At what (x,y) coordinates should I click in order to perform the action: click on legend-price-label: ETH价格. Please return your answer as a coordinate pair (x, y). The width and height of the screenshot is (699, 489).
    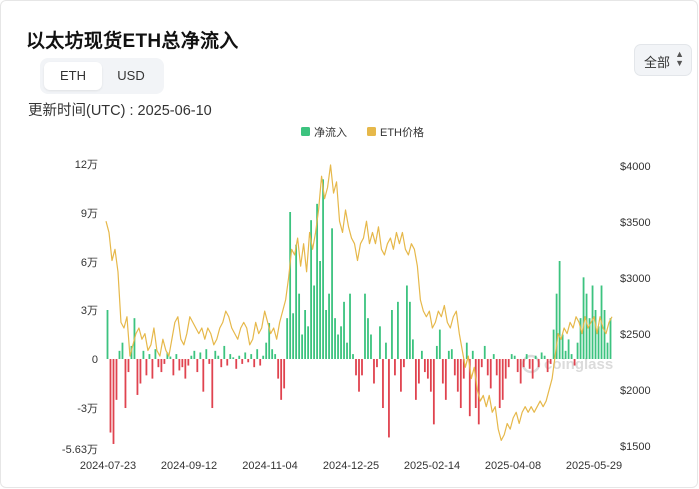
    Looking at the image, I should click on (402, 132).